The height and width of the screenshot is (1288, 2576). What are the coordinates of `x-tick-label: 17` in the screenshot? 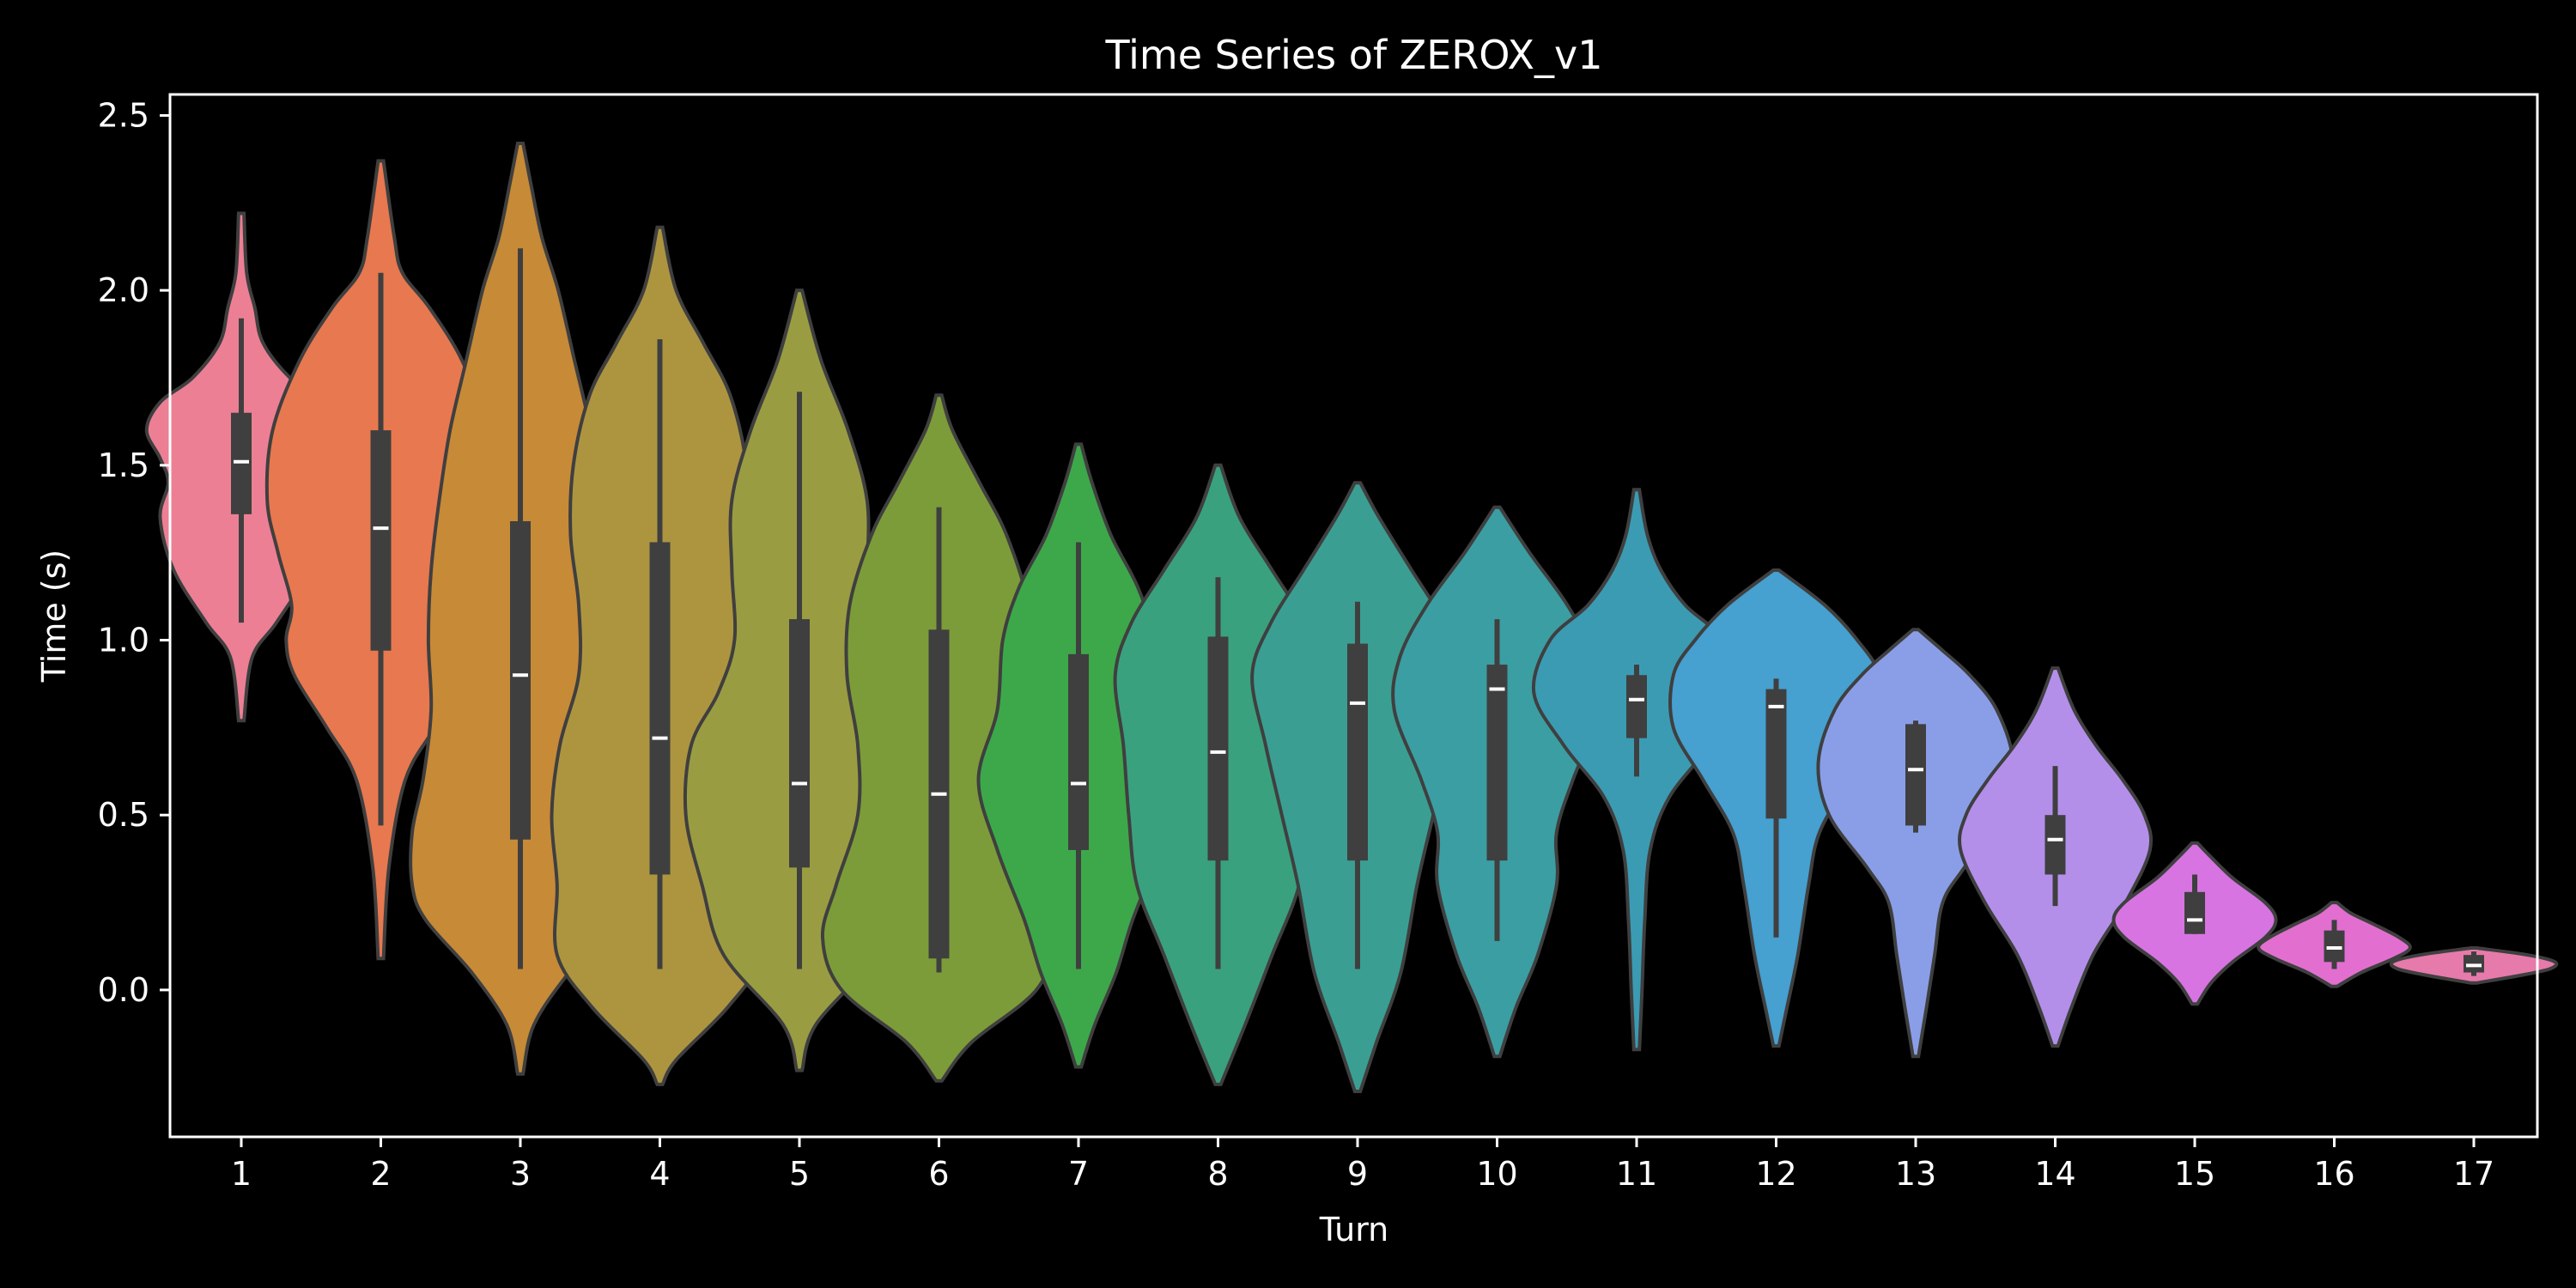 It's located at (2473, 1174).